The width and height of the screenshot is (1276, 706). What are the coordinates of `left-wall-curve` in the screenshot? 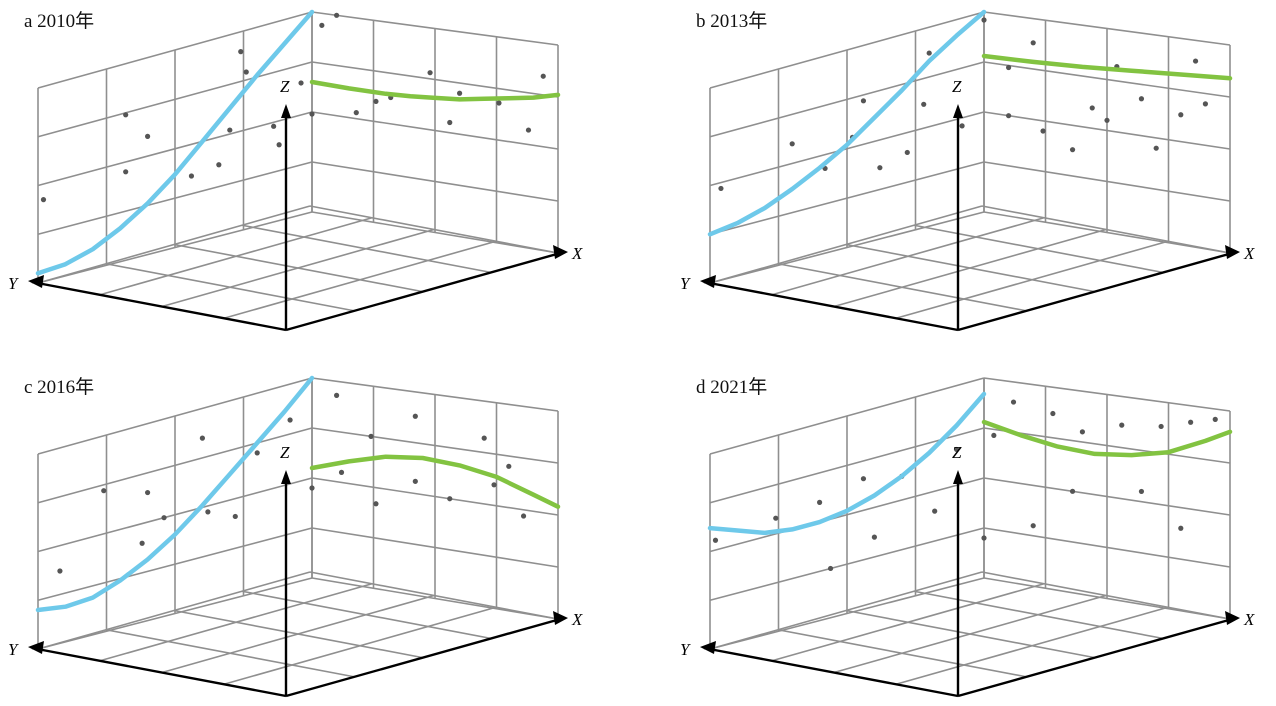 It's located at (847, 123).